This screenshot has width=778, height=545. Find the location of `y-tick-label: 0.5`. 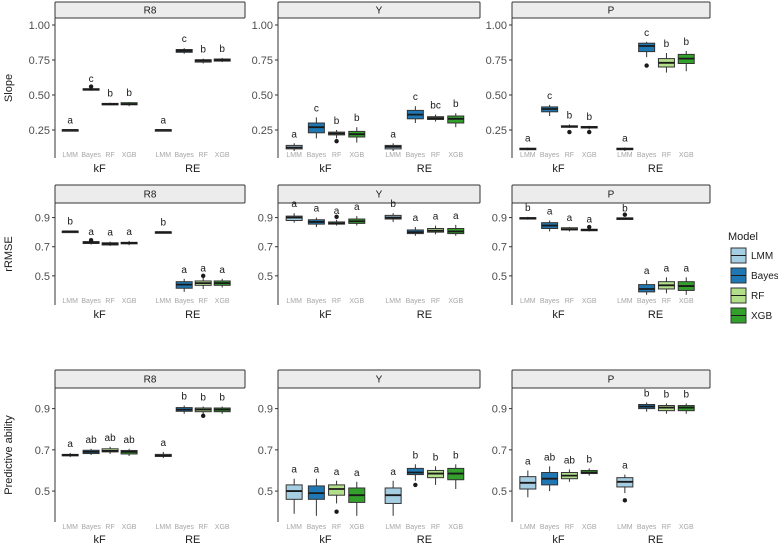

y-tick-label: 0.5 is located at coordinates (499, 277).